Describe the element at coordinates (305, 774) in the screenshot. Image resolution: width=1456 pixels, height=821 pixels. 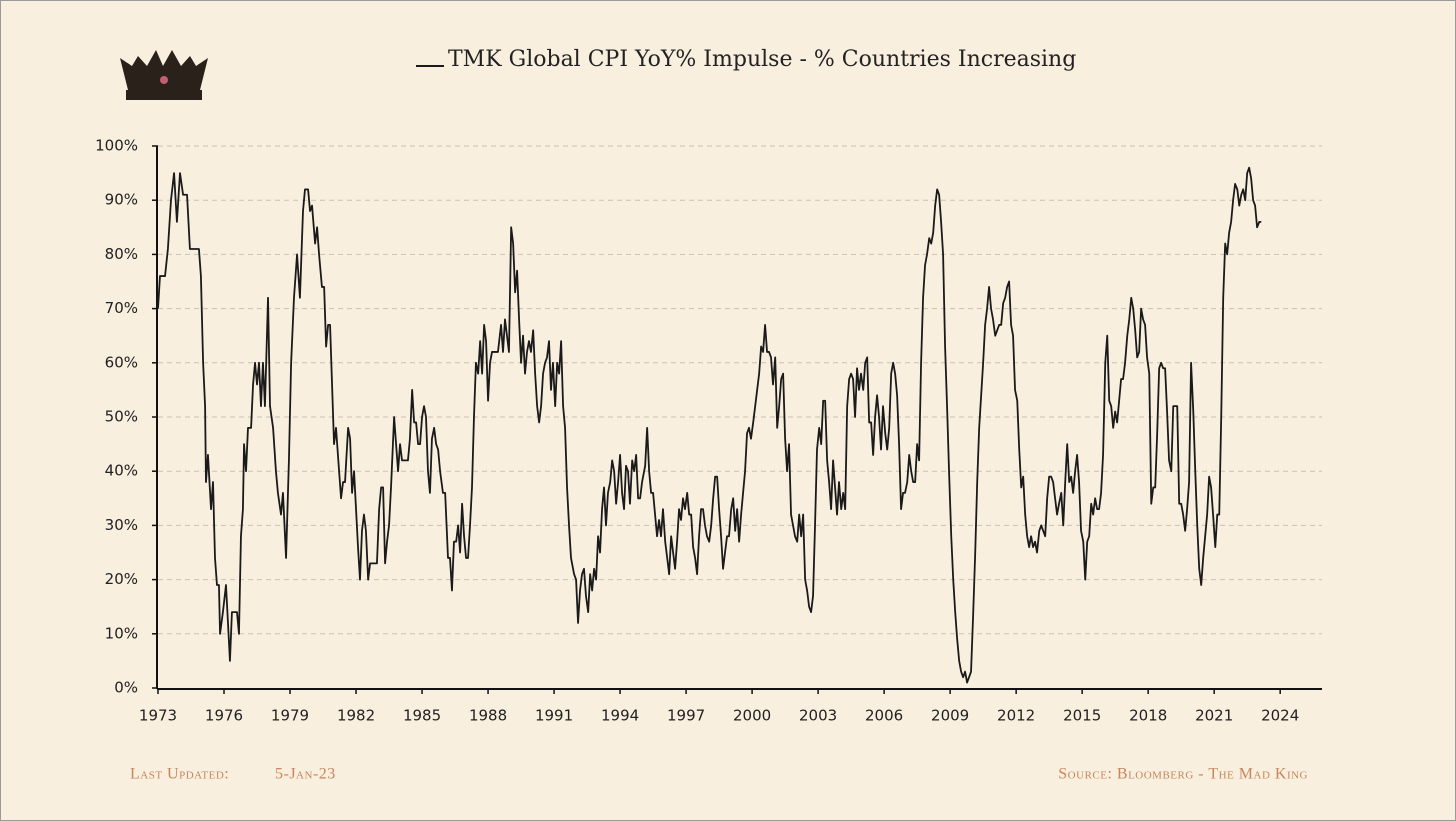
I see `updated-date: 5-Jan-23` at that location.